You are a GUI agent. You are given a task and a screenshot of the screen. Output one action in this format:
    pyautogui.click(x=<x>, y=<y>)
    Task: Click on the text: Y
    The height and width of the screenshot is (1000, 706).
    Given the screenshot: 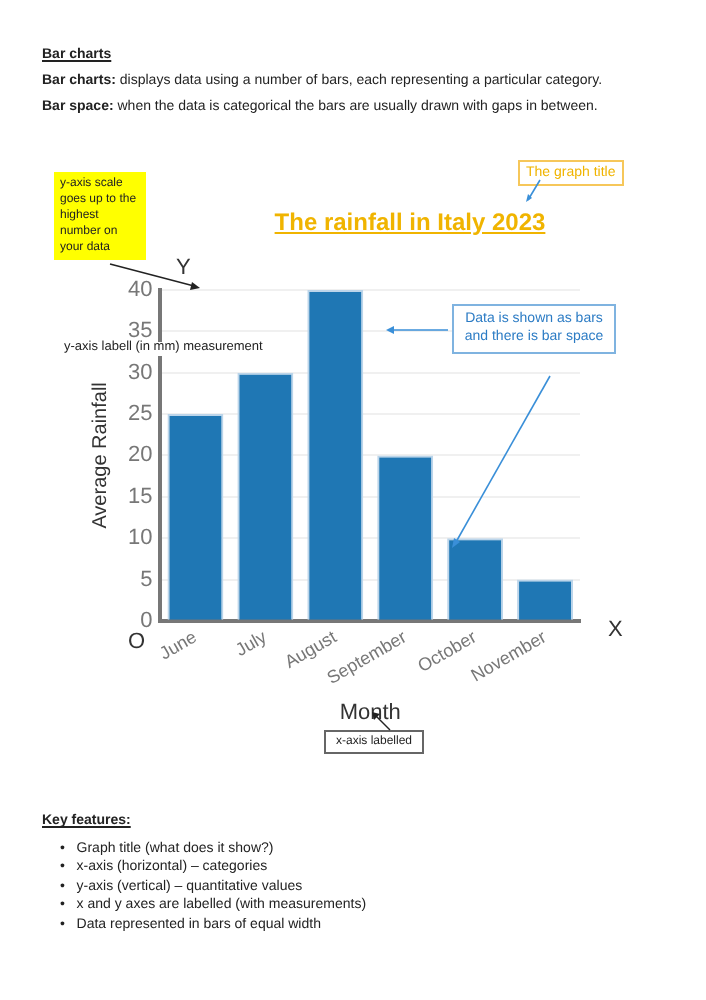 What is the action you would take?
    pyautogui.click(x=183, y=269)
    